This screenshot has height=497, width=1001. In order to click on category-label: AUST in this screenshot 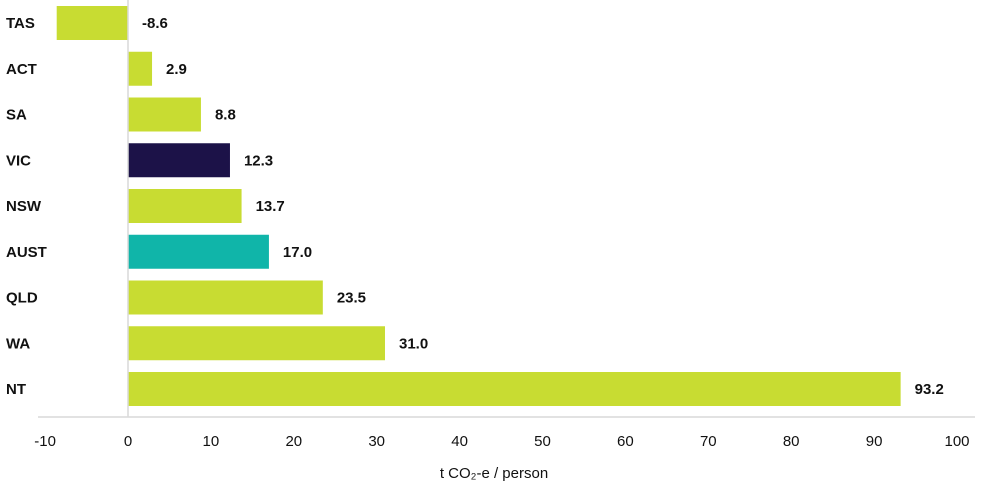, I will do `click(26, 252)`.